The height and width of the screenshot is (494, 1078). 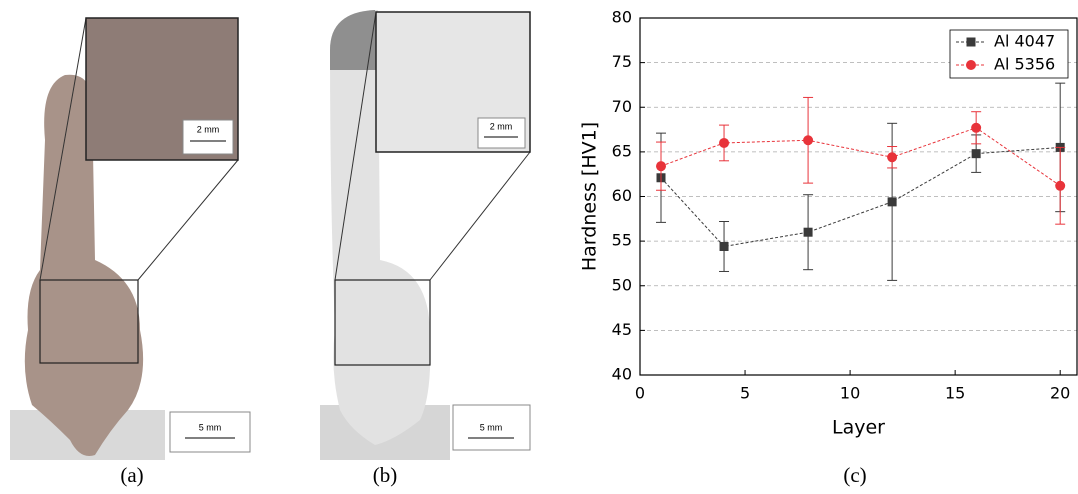 What do you see at coordinates (622, 284) in the screenshot?
I see `y-tick-label: 50` at bounding box center [622, 284].